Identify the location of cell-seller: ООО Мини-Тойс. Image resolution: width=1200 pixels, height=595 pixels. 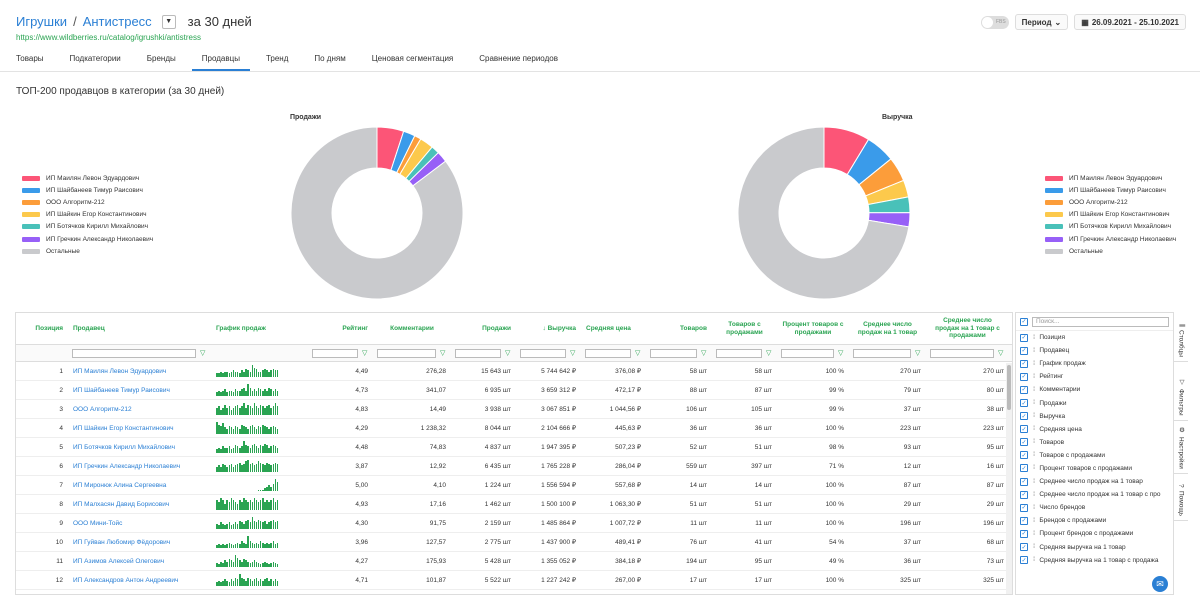
(98, 523).